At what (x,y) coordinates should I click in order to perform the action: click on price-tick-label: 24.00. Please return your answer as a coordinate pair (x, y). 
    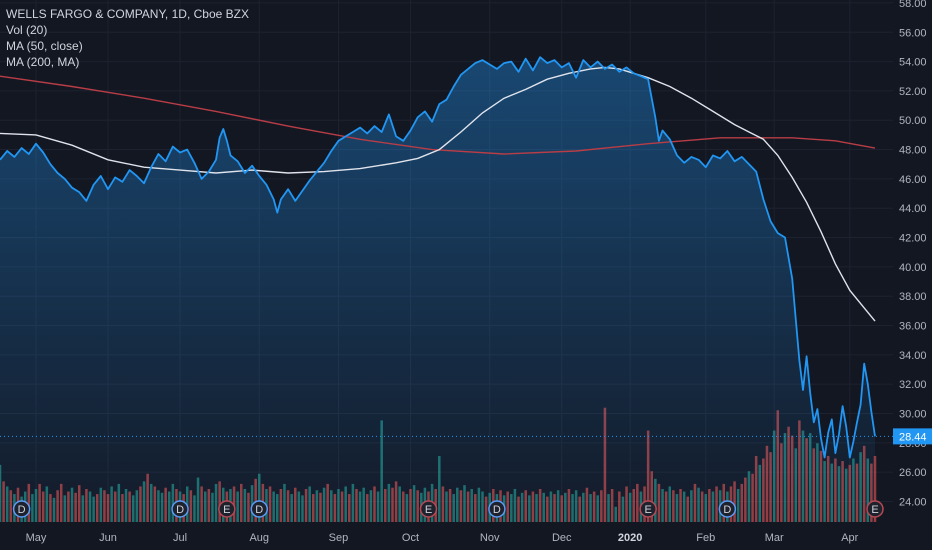
    Looking at the image, I should click on (913, 502).